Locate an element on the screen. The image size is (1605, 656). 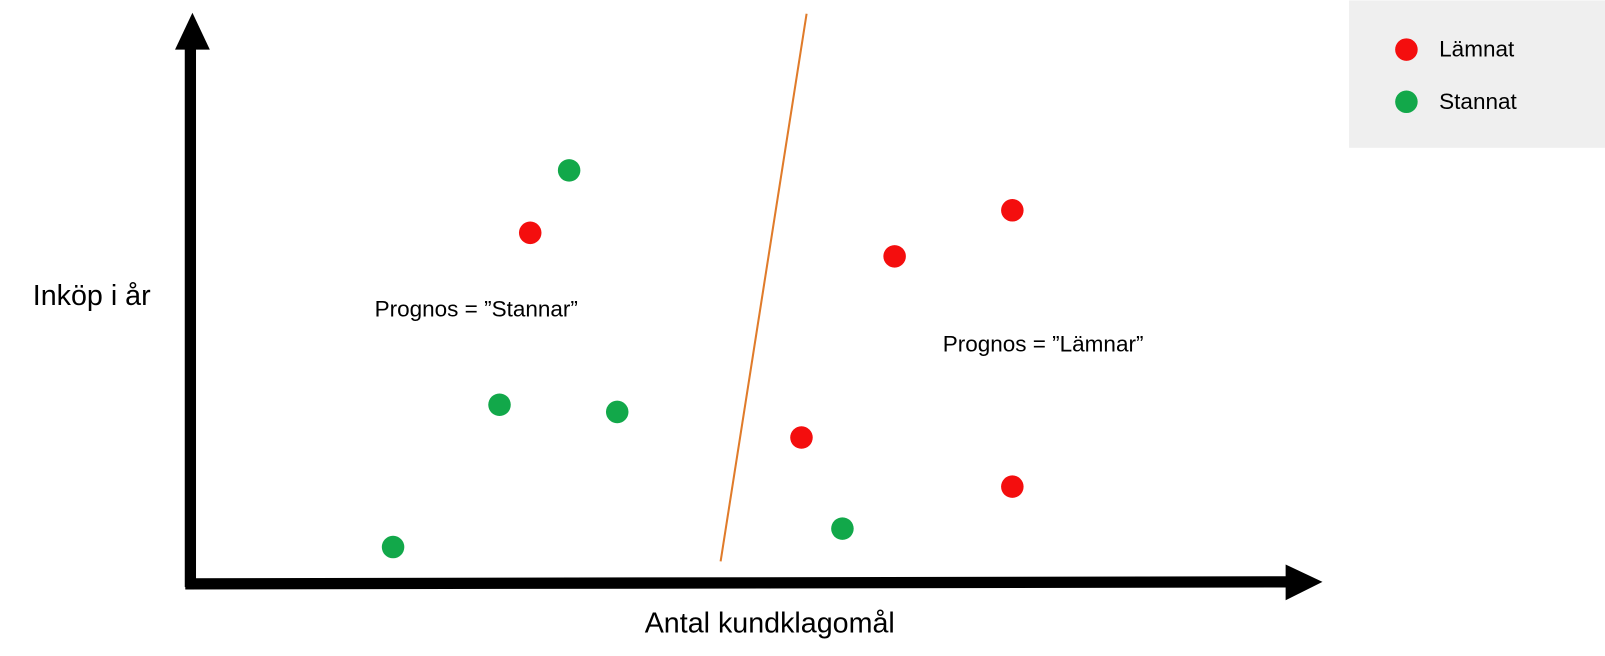
y-axis-label: Inköp i år is located at coordinates (92, 296).